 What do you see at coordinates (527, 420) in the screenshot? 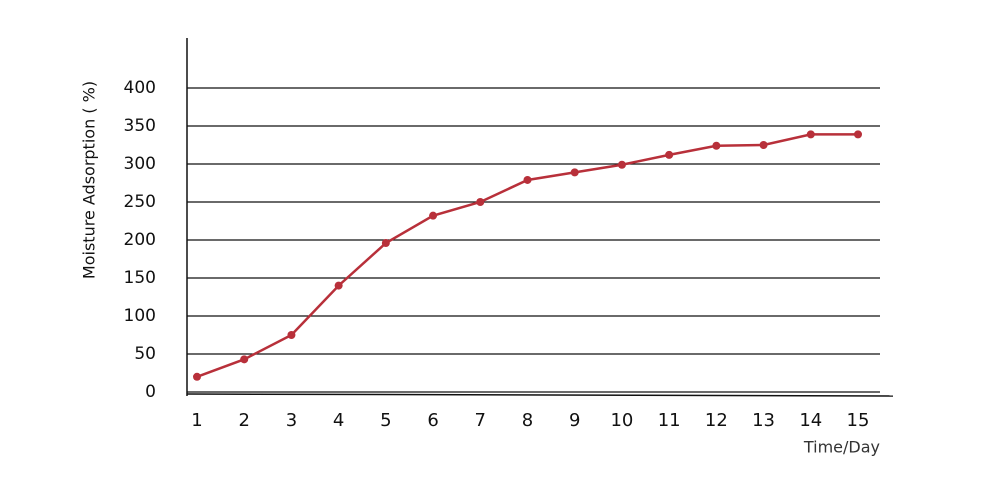
I see `x-tick-label: 8` at bounding box center [527, 420].